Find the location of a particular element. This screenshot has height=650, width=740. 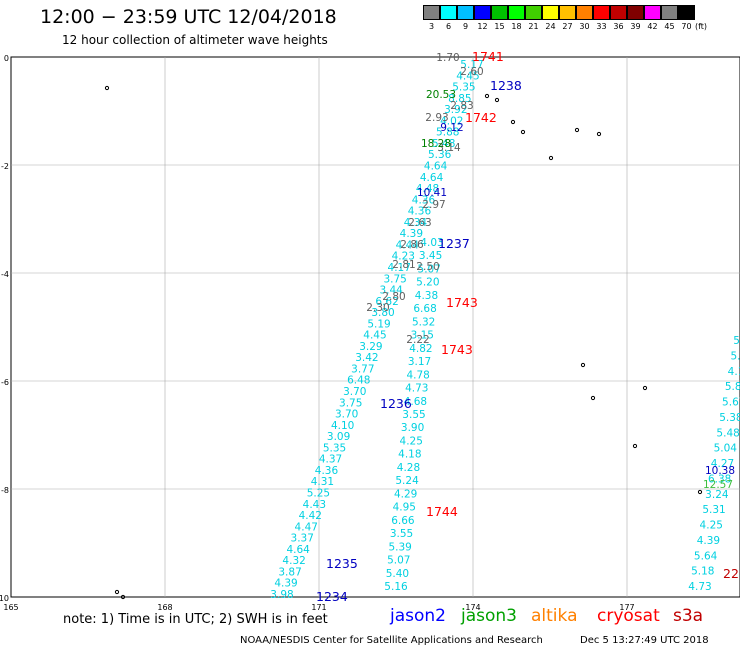

legend-label: 33 is located at coordinates (601, 26).